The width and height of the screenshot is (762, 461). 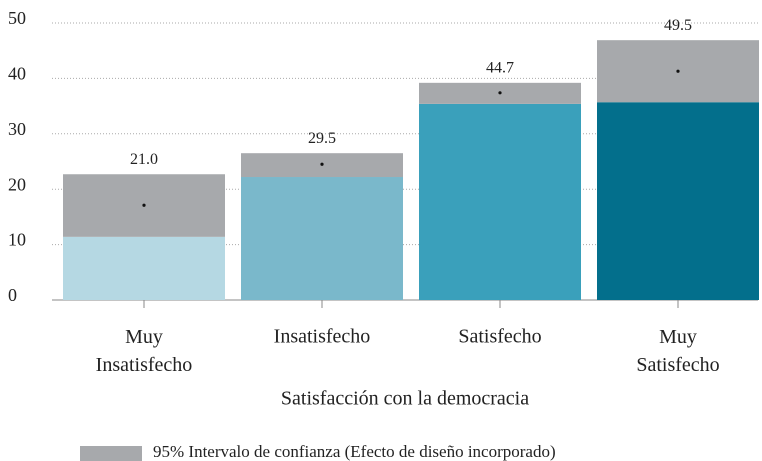 What do you see at coordinates (144, 159) in the screenshot?
I see `annotation: 21.0` at bounding box center [144, 159].